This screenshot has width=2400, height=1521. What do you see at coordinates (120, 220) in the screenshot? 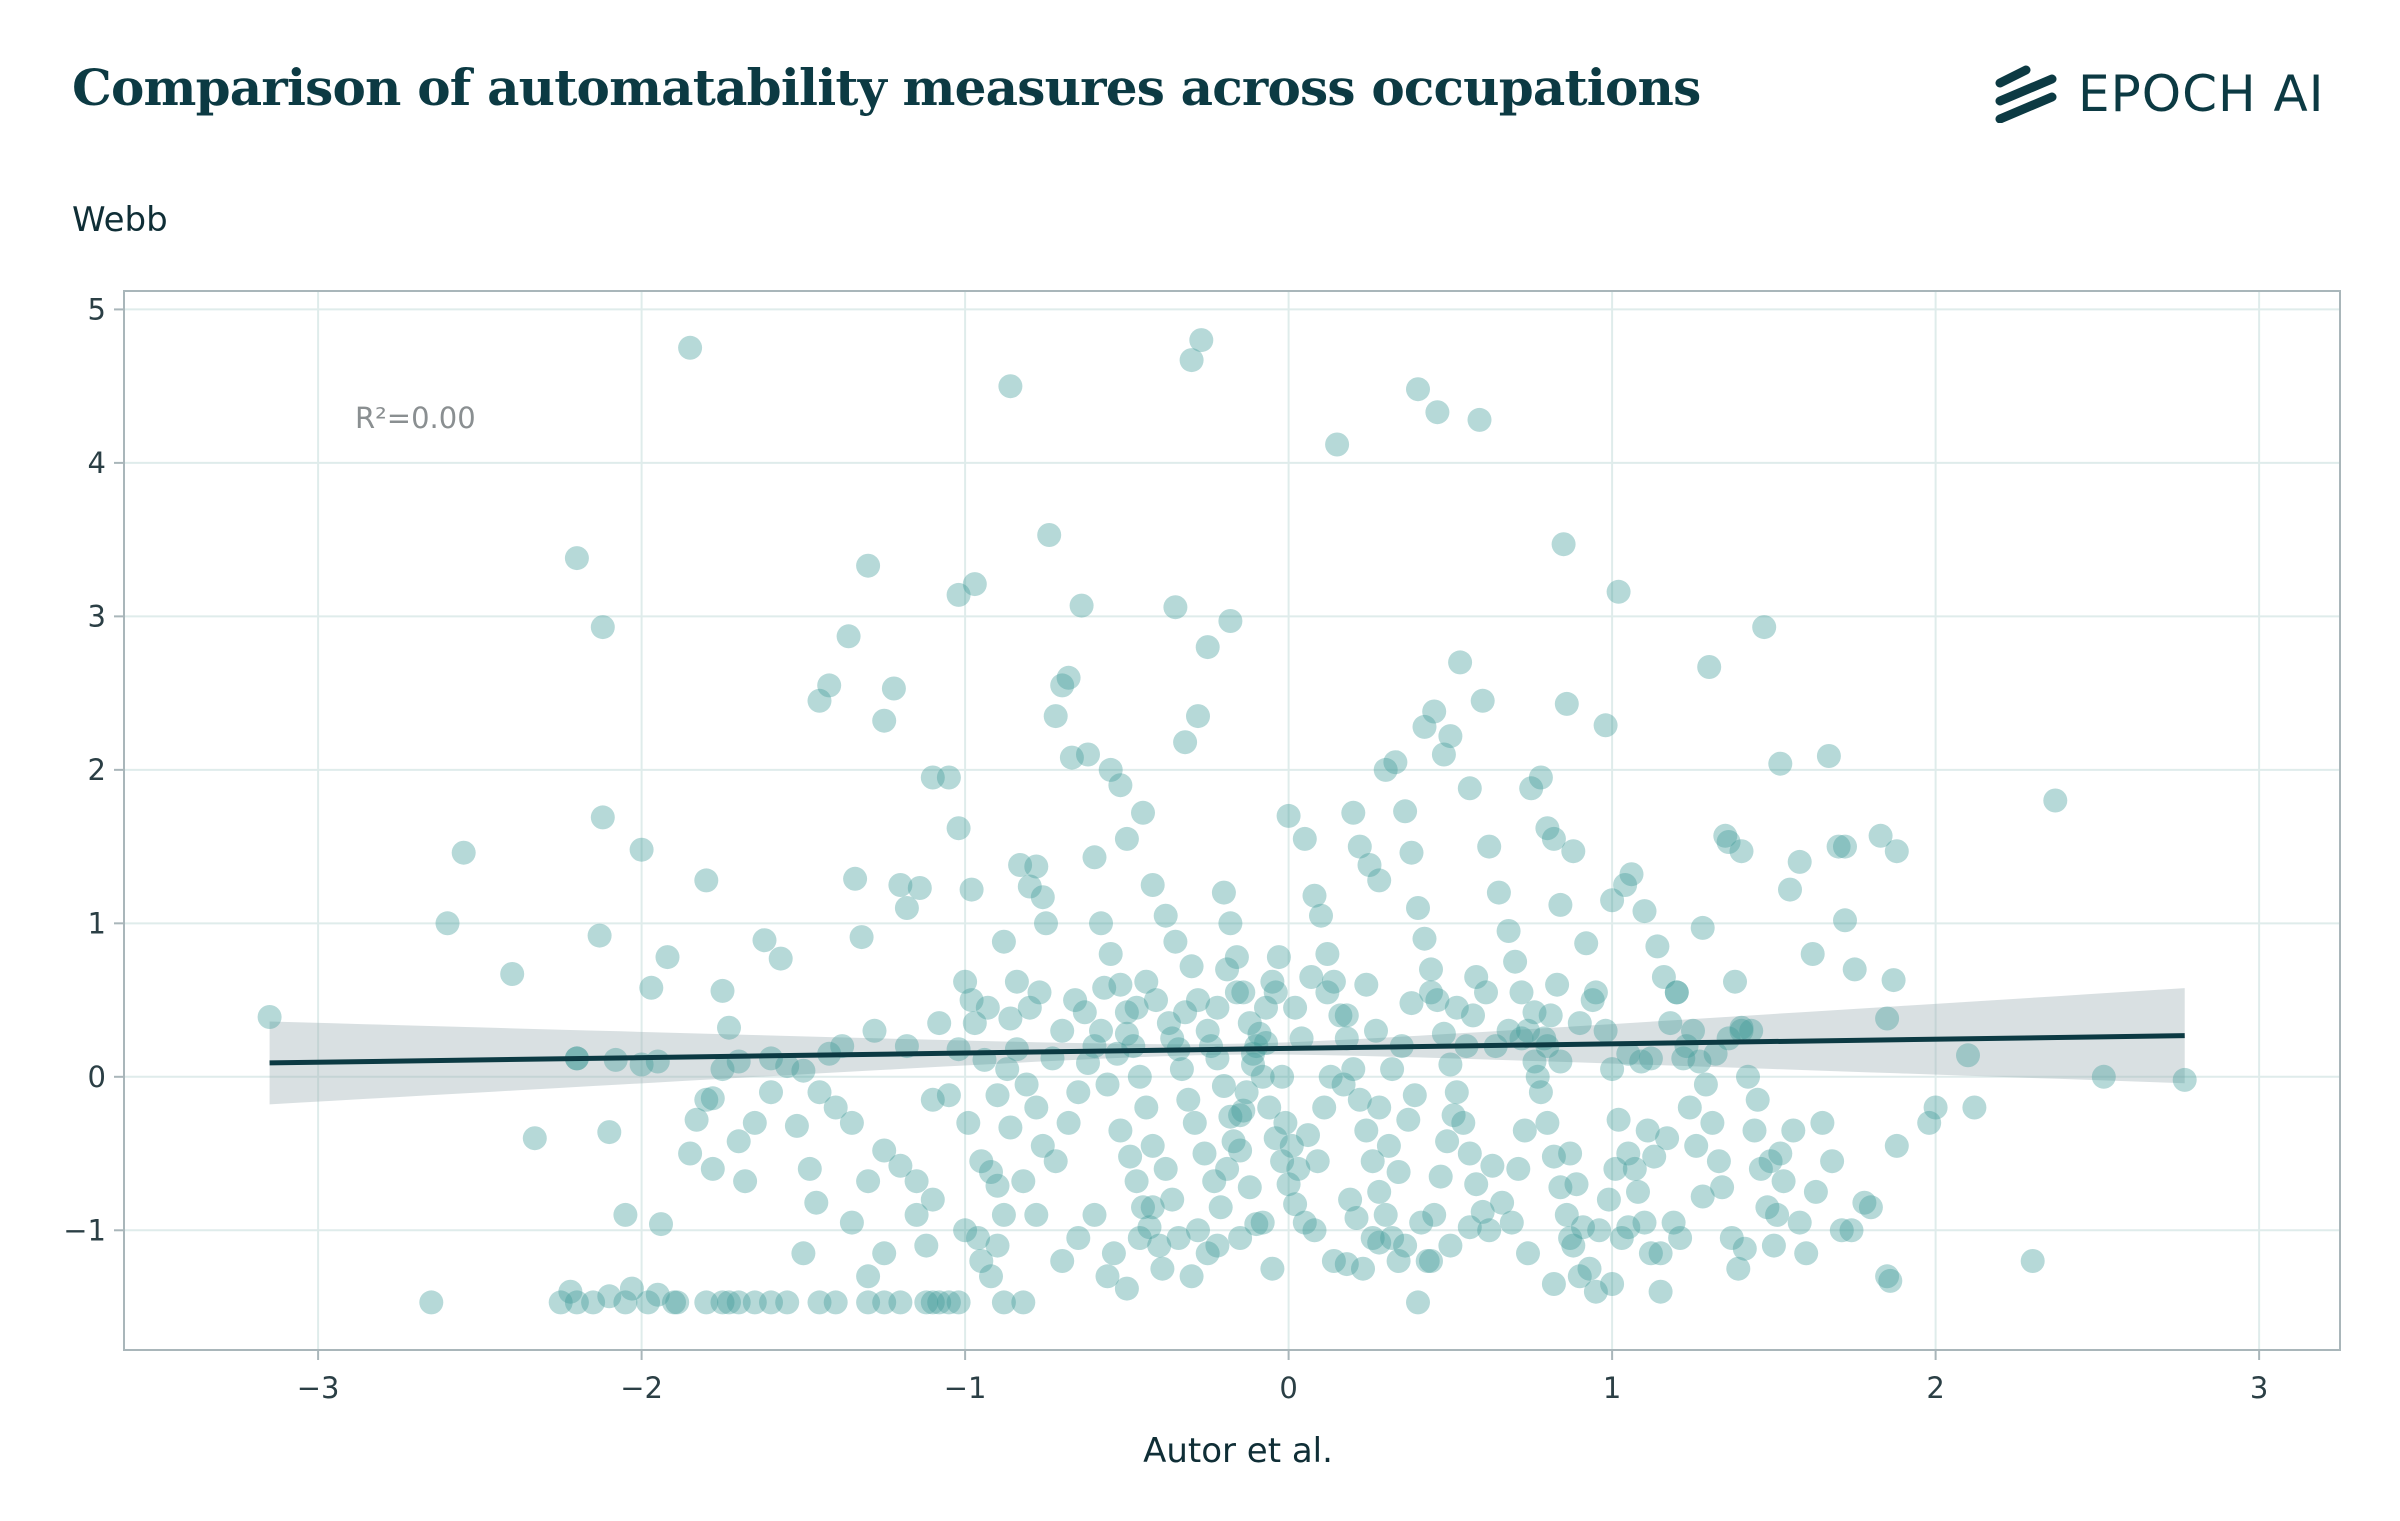
I see `y-axis-label: Webb` at bounding box center [120, 220].